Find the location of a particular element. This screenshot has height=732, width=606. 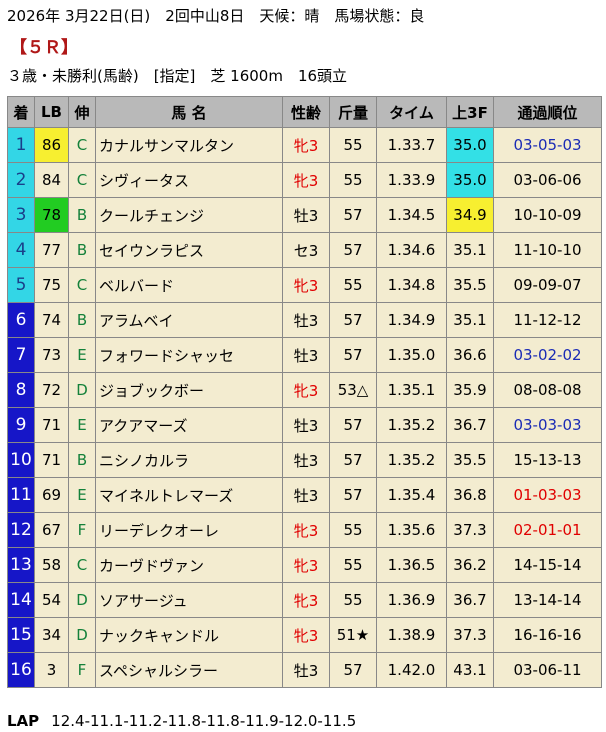

table-row: 12 67 F リーデレクオーレ 牝3 55 1.35.6 37.3 02-01-01 is located at coordinates (304, 530).